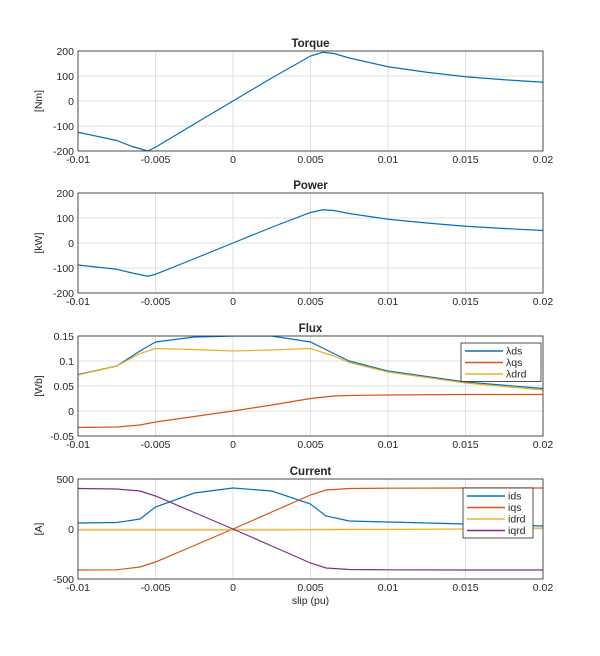 Image resolution: width=600 pixels, height=656 pixels. What do you see at coordinates (517, 520) in the screenshot?
I see `legend-entry: idrd` at bounding box center [517, 520].